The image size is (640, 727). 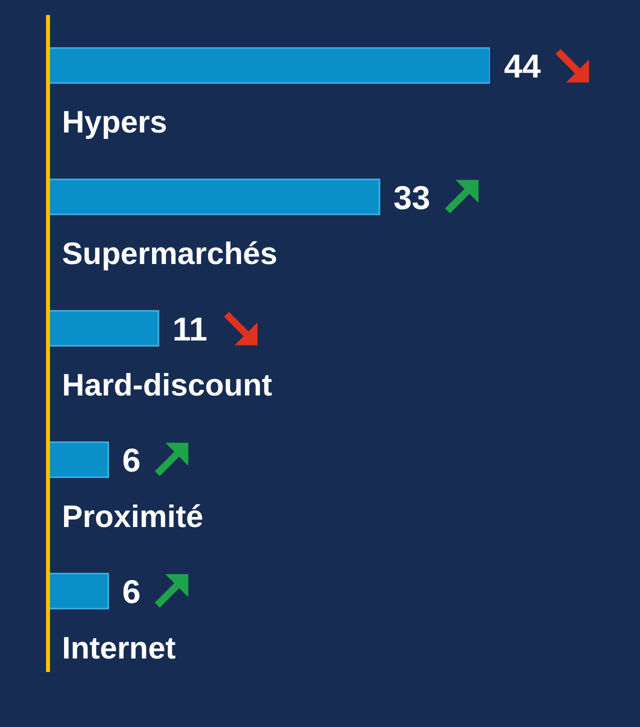 What do you see at coordinates (170, 254) in the screenshot?
I see `y-tick-label: Supermarchés` at bounding box center [170, 254].